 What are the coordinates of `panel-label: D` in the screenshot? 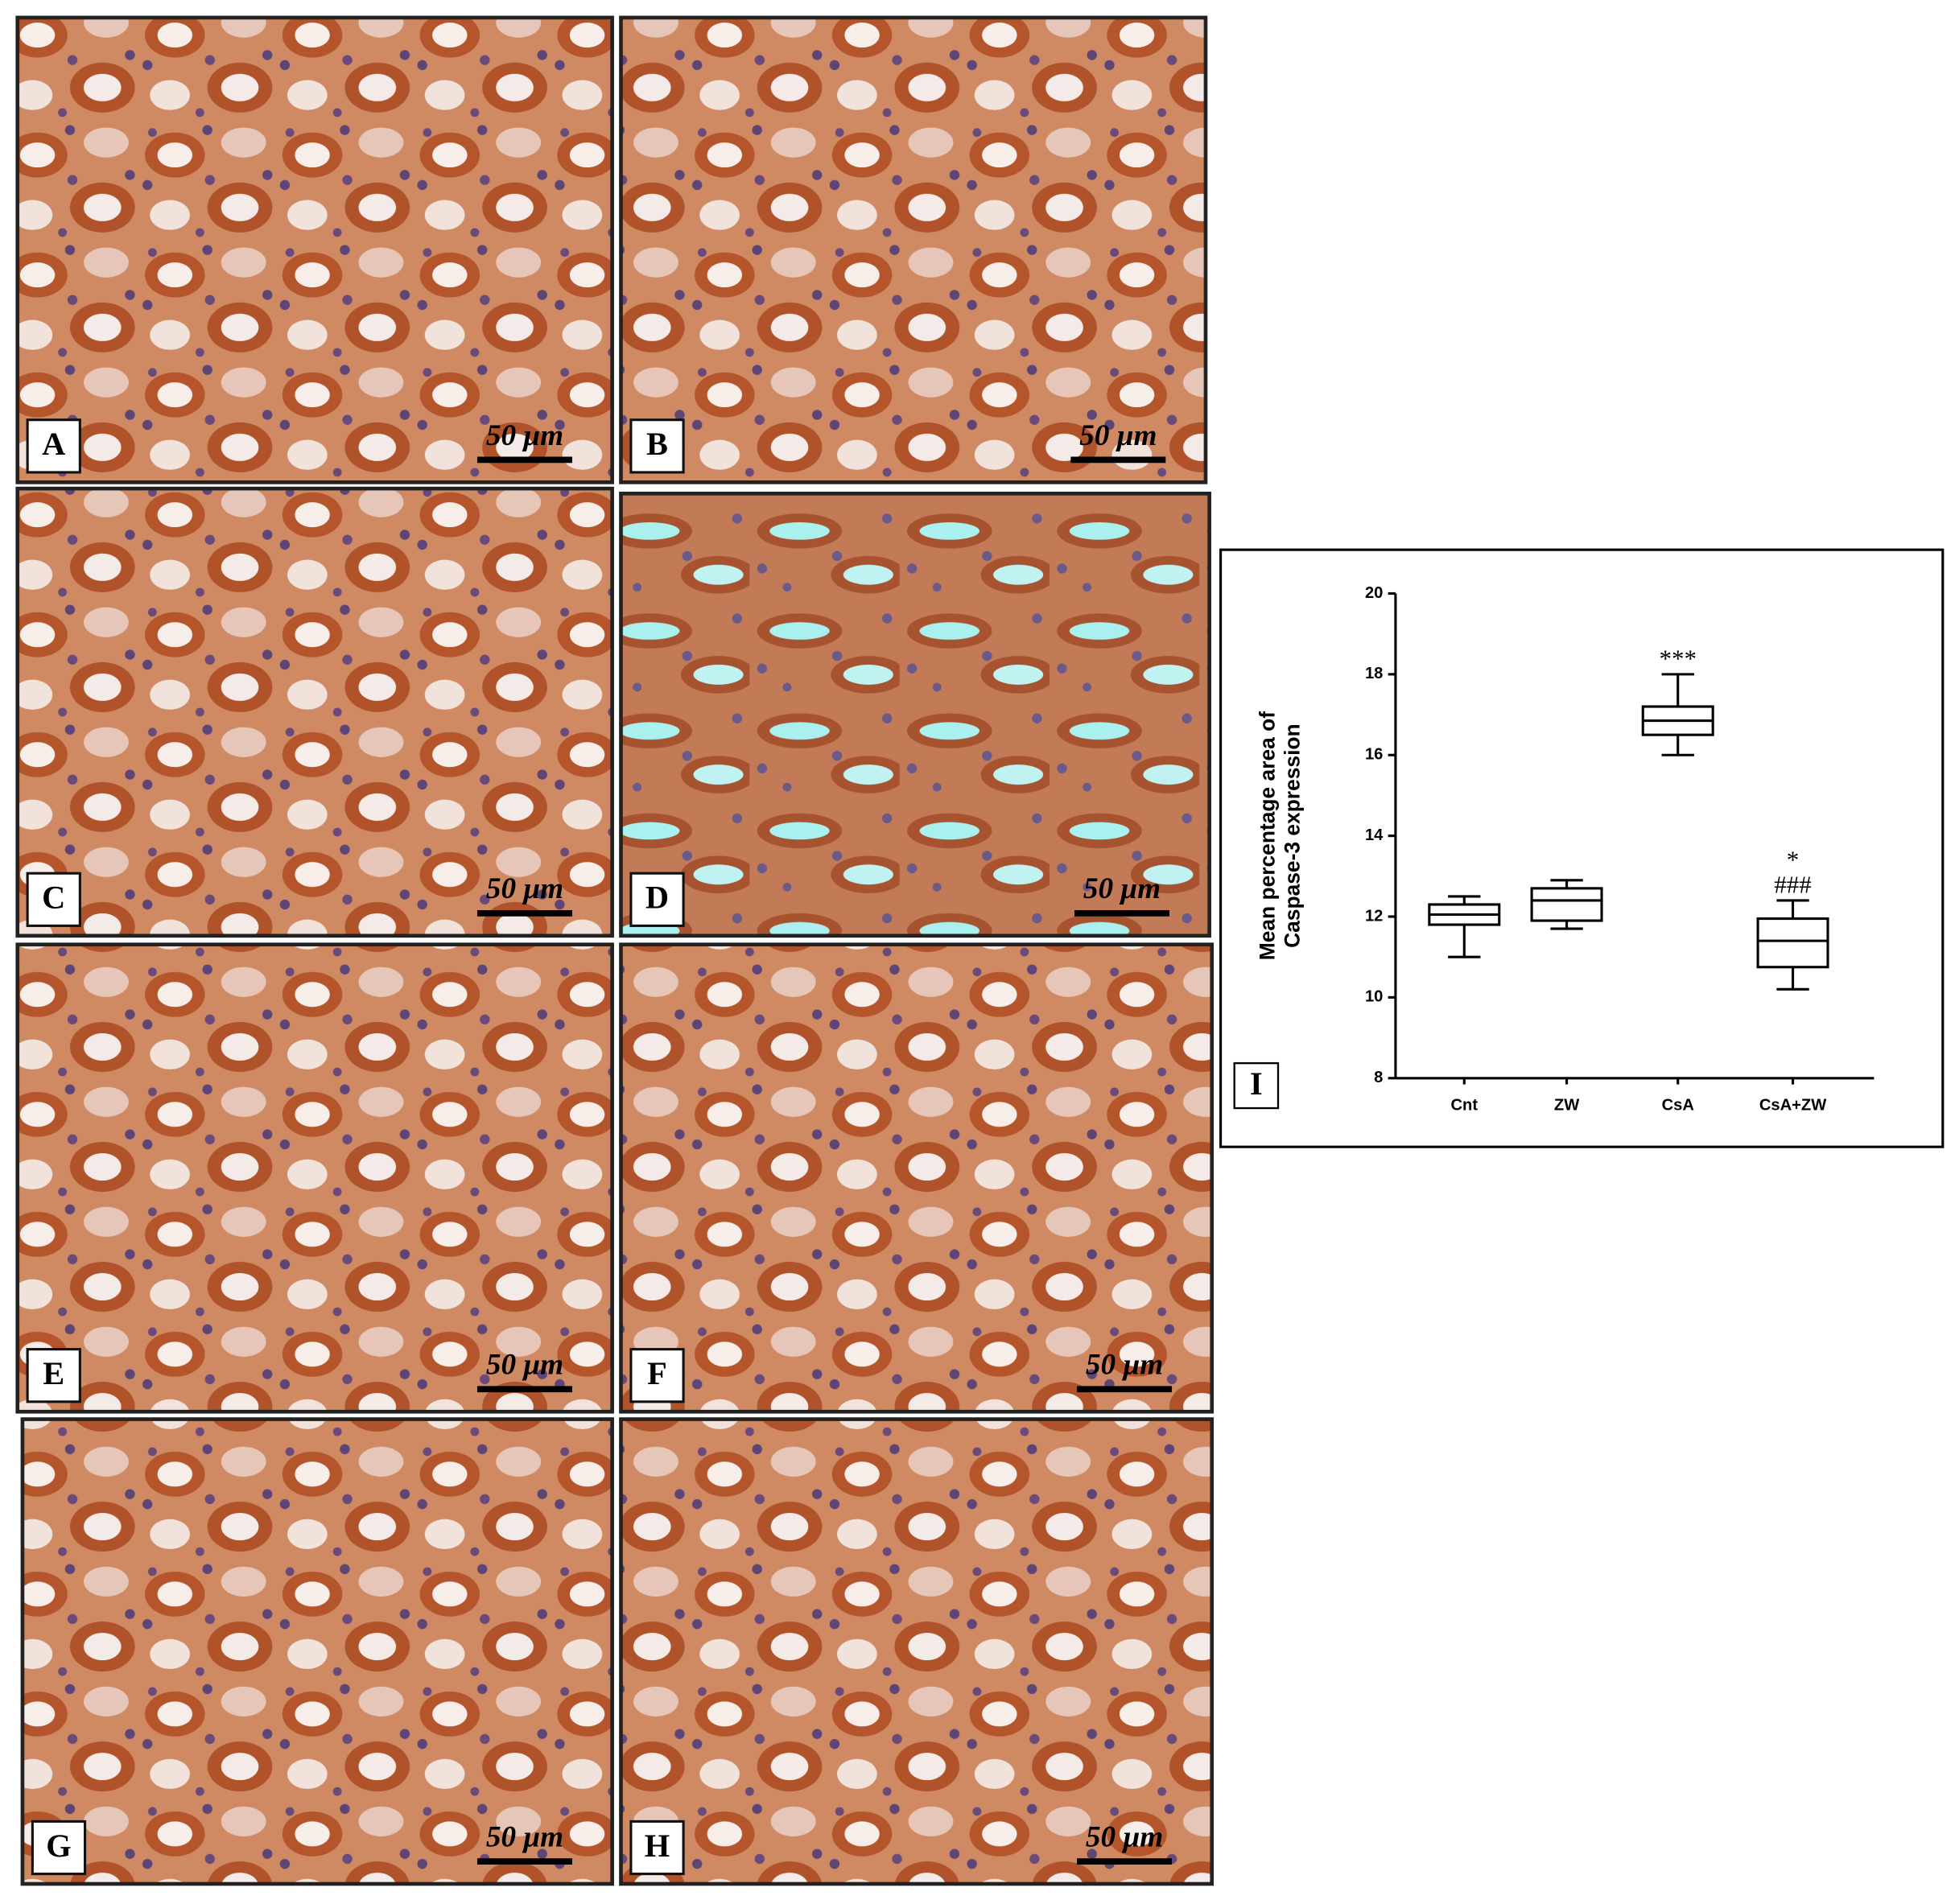 It's located at (657, 898).